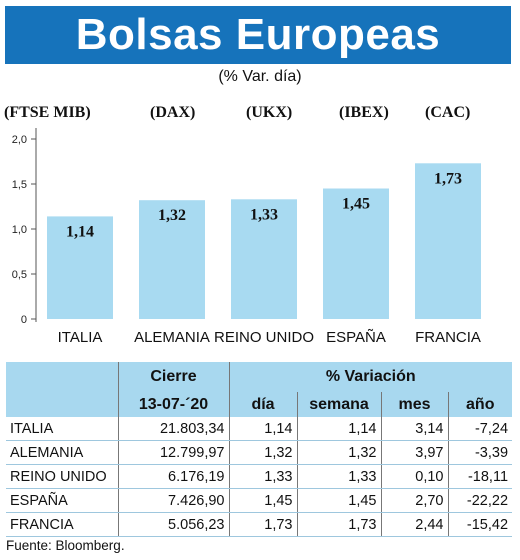  I want to click on cell-ano: -22,22, so click(480, 500).